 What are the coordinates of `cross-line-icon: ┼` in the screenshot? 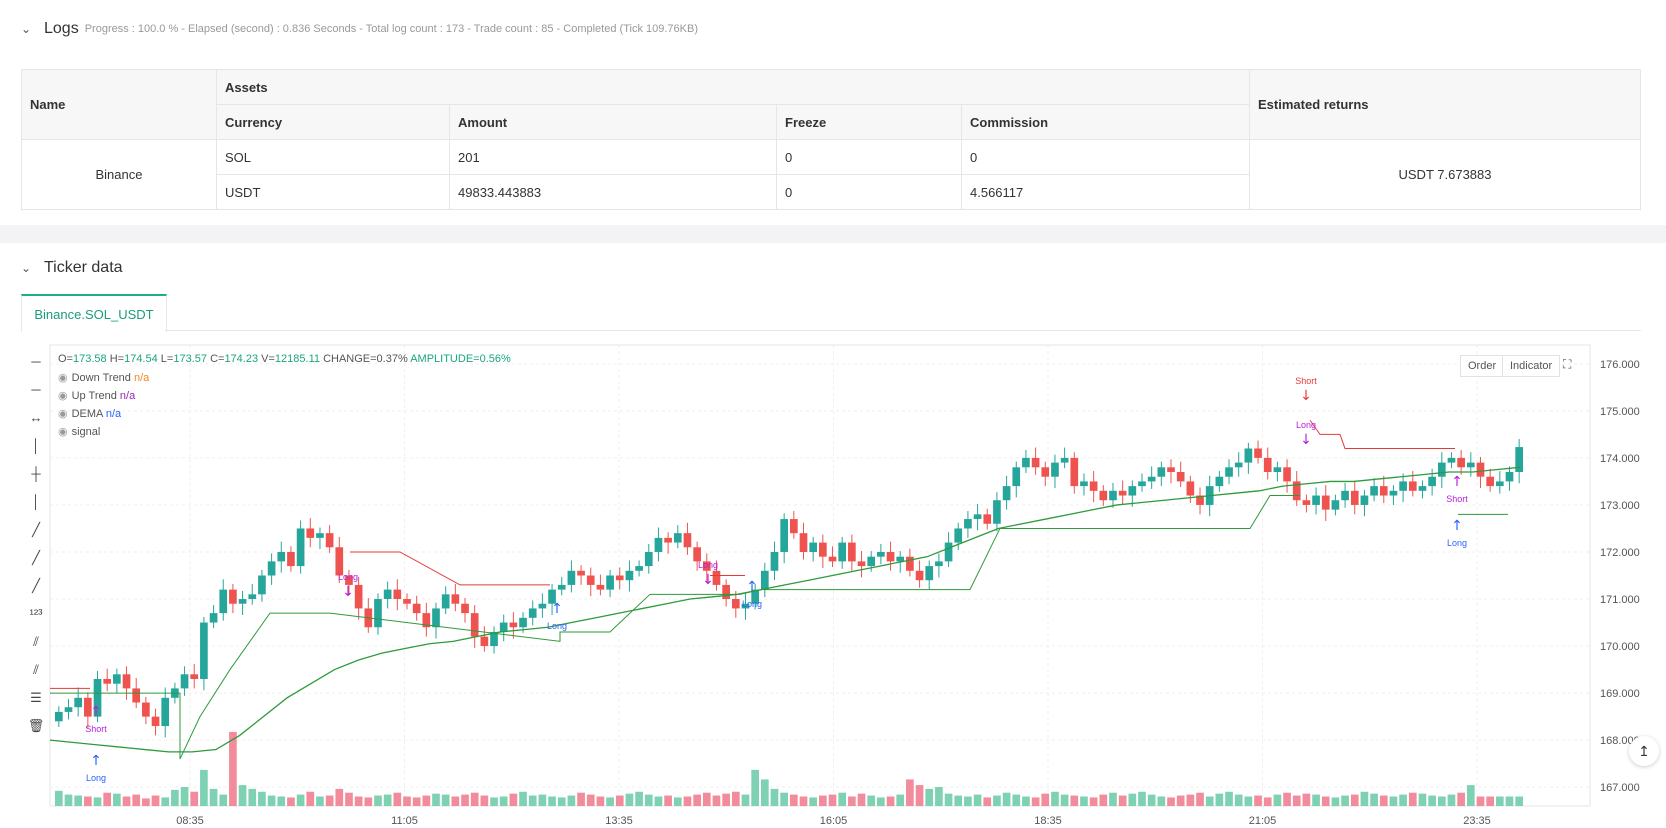 It's located at (36, 473).